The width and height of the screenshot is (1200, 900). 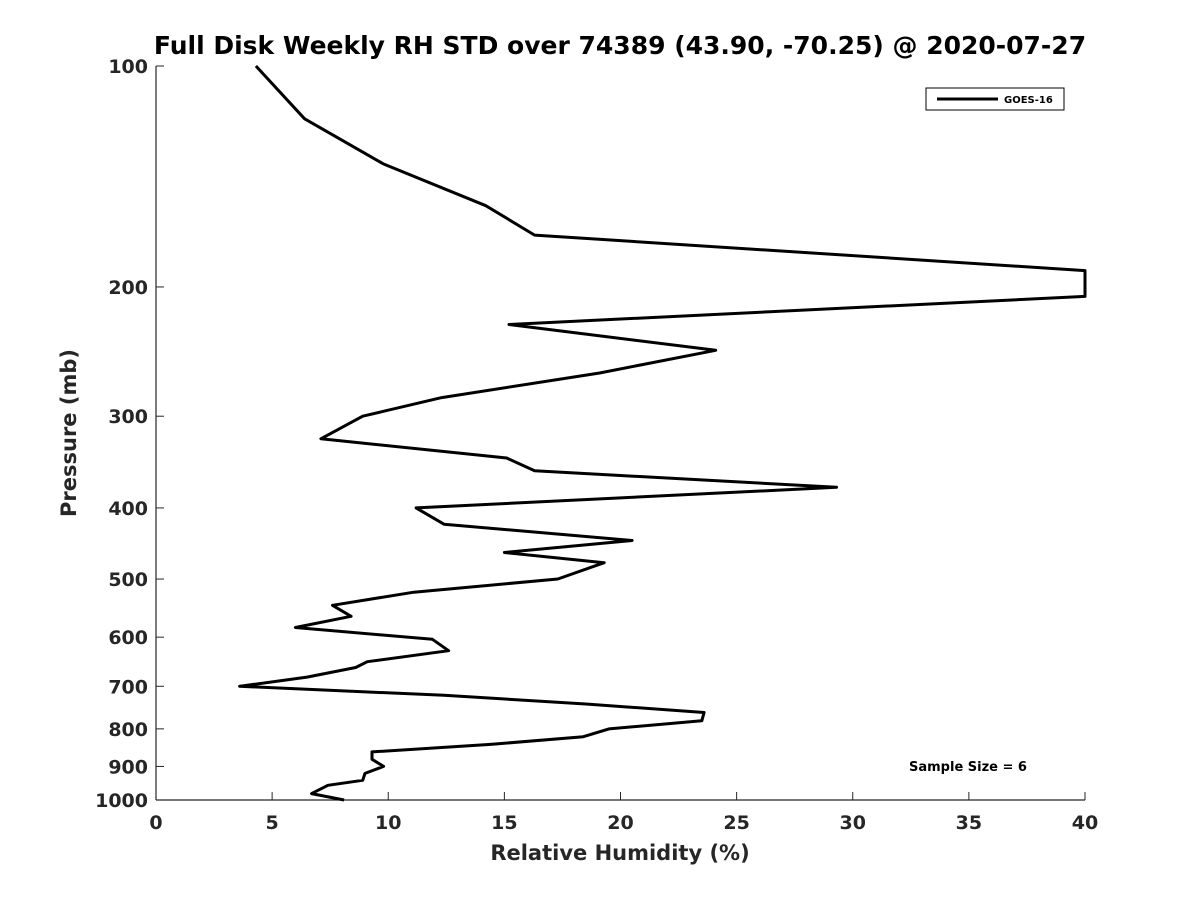 I want to click on x-tick-label: 10, so click(x=388, y=823).